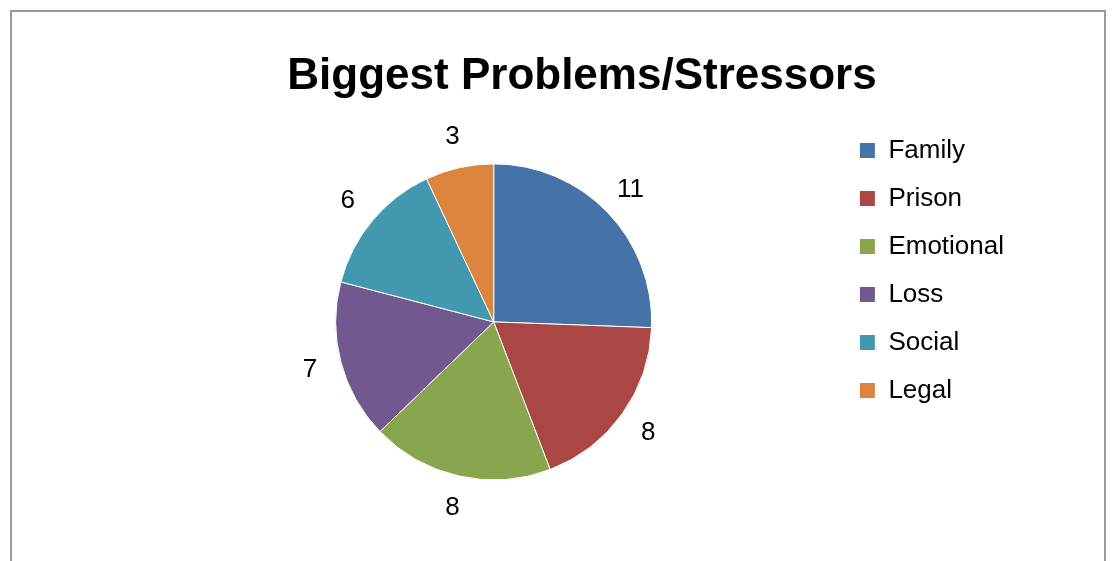 The width and height of the screenshot is (1114, 561). Describe the element at coordinates (946, 244) in the screenshot. I see `legend-label: Emotional` at that location.